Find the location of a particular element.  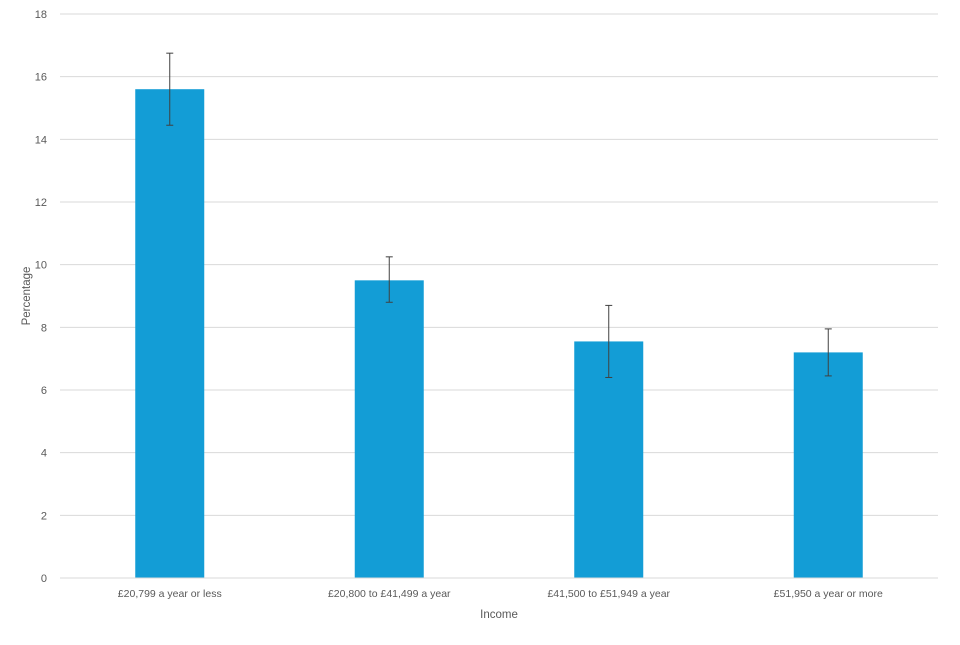

y-tick-label: 6 is located at coordinates (44, 391).